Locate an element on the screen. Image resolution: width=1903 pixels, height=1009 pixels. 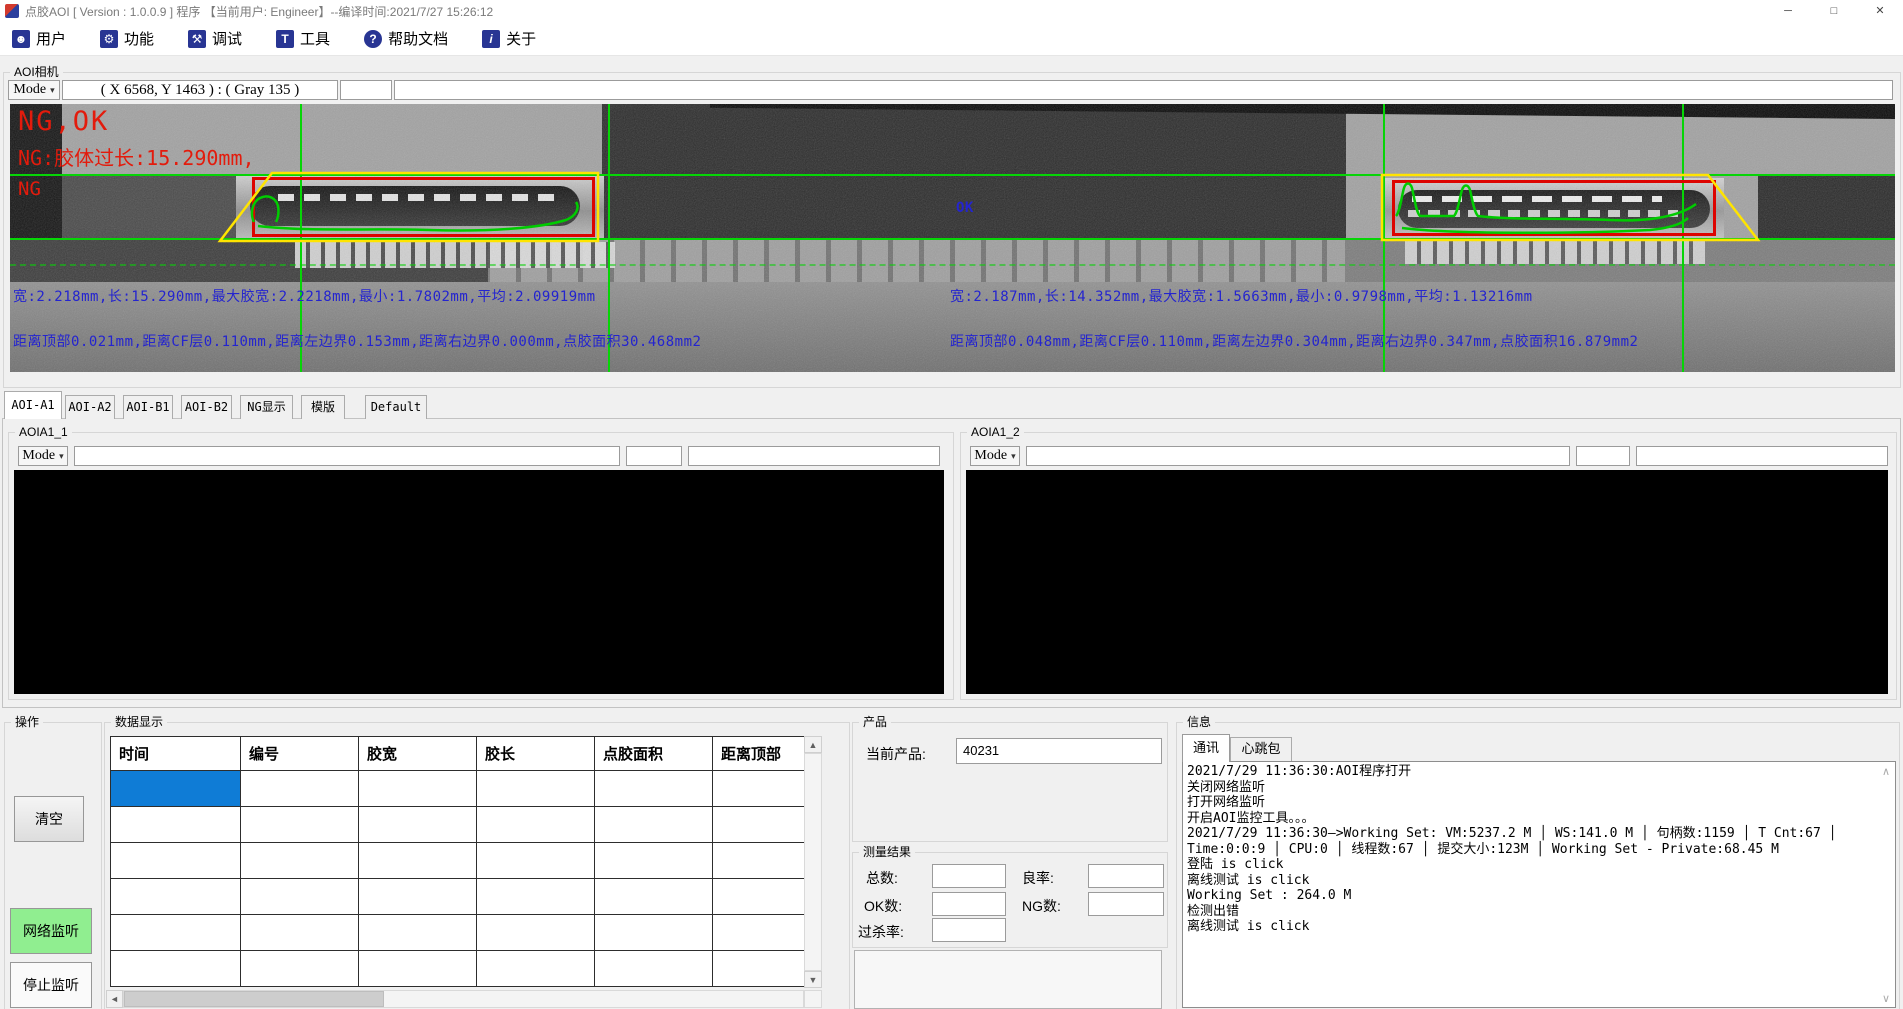
info-caption: 信息 is located at coordinates (1199, 722).